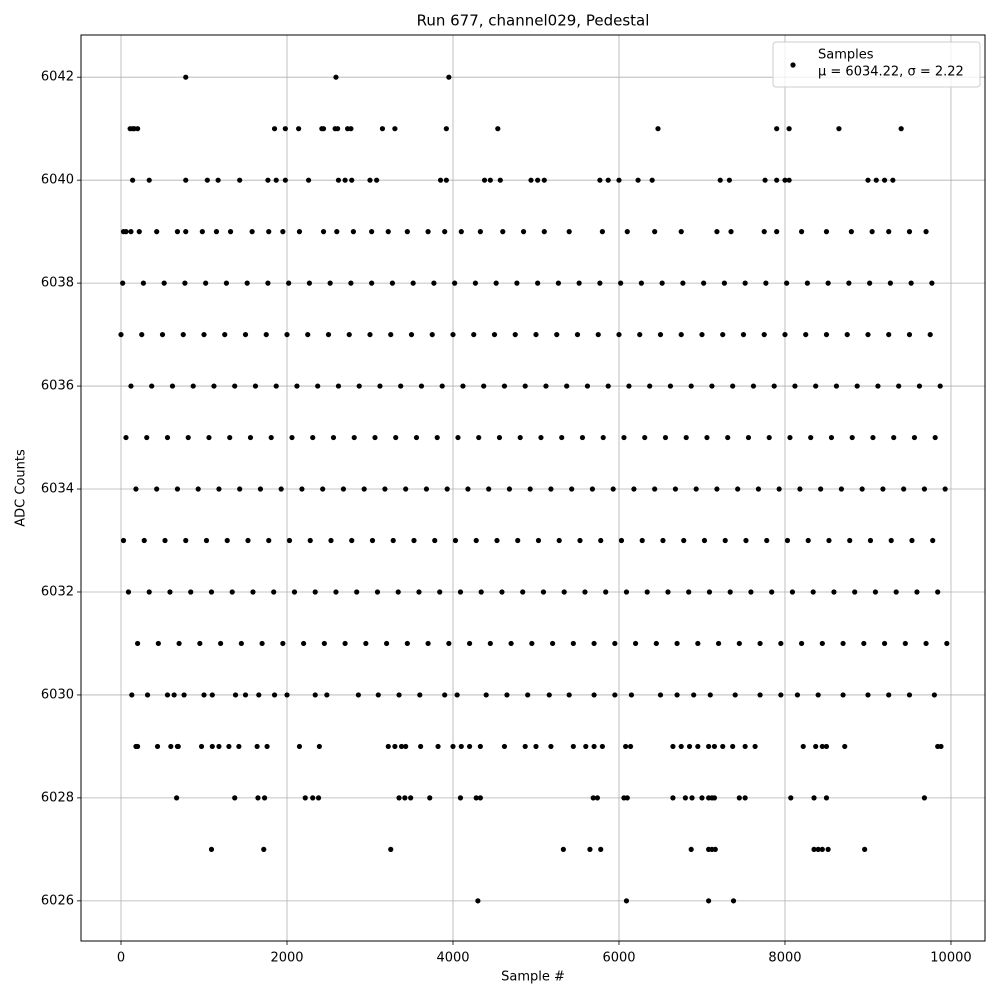  I want to click on x-tick-label: 10000, so click(950, 958).